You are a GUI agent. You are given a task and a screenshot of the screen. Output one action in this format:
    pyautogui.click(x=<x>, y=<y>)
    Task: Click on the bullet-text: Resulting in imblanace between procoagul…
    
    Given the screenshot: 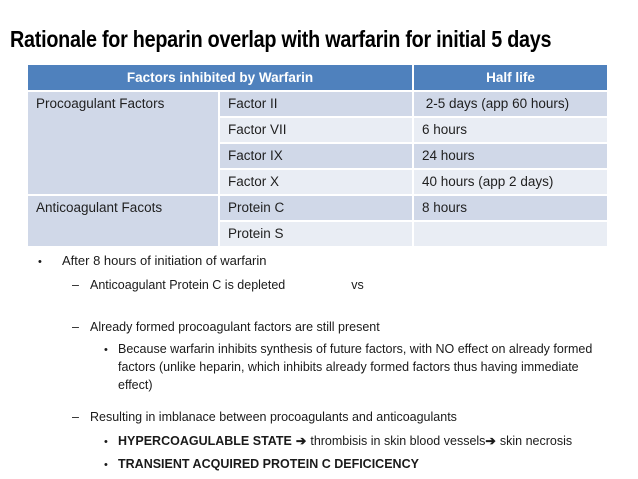 What is the action you would take?
    pyautogui.click(x=273, y=417)
    